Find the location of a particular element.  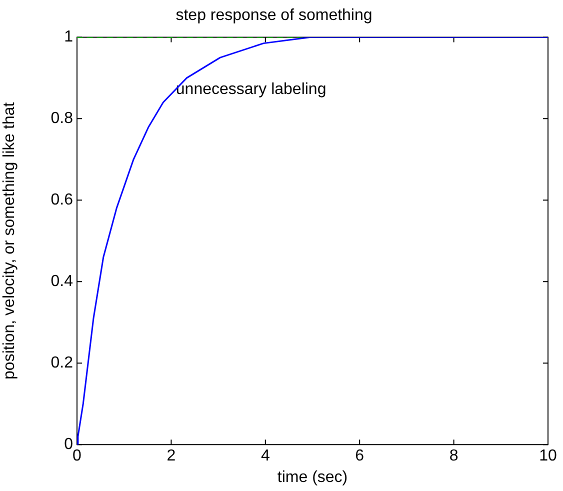

y-tick-label: 0.4 is located at coordinates (62, 281).